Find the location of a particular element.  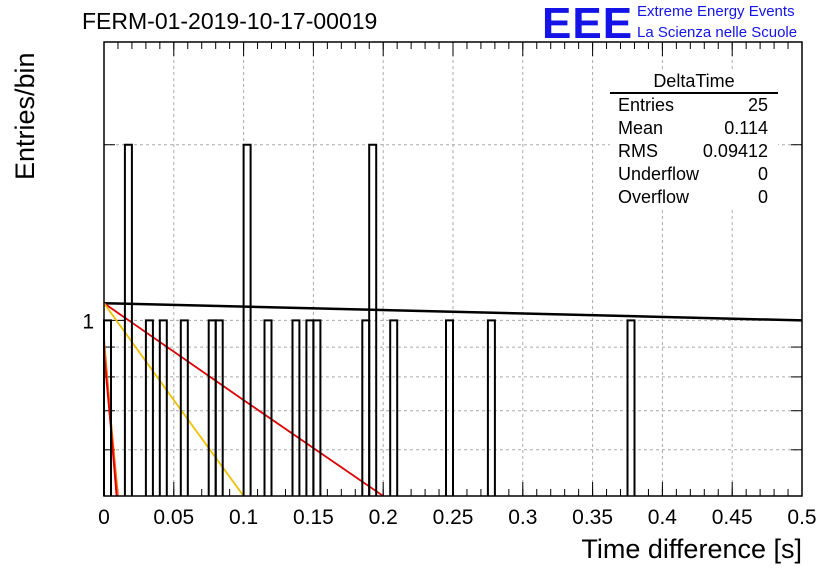

stats-label: Underflow is located at coordinates (659, 174).